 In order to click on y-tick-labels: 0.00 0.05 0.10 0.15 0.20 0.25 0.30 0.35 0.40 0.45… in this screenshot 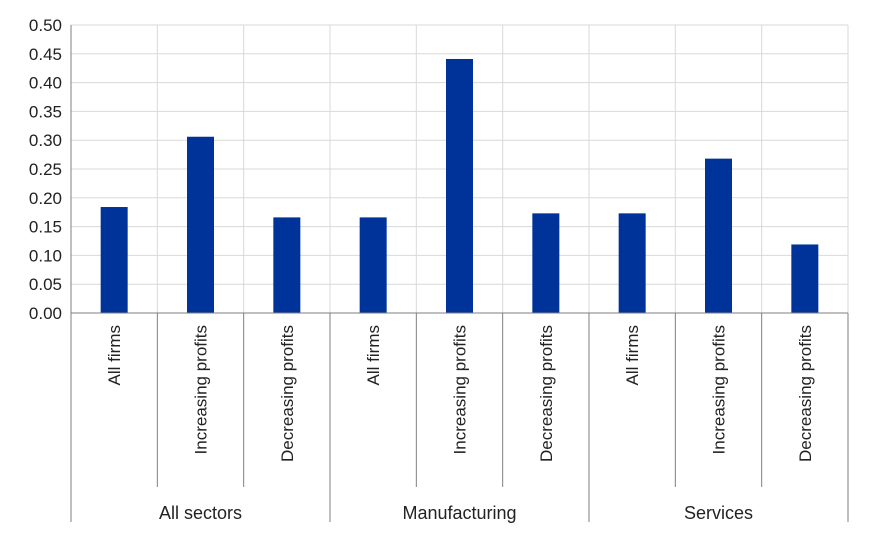, I will do `click(45, 169)`.